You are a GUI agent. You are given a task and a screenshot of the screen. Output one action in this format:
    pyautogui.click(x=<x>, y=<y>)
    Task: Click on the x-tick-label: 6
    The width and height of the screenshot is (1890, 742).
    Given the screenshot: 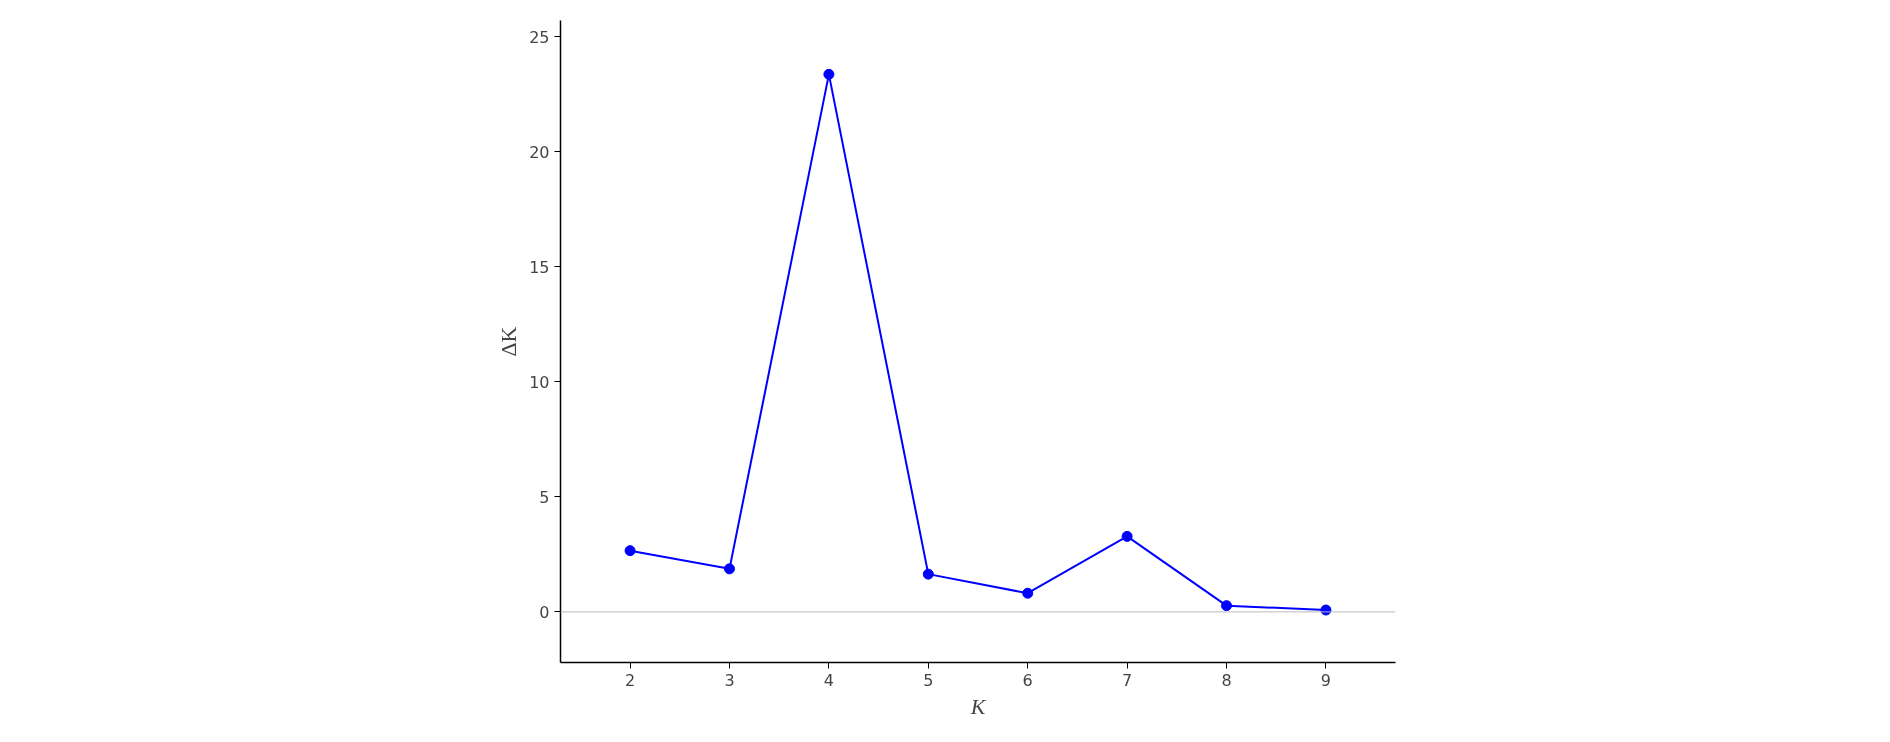 What is the action you would take?
    pyautogui.click(x=1027, y=680)
    